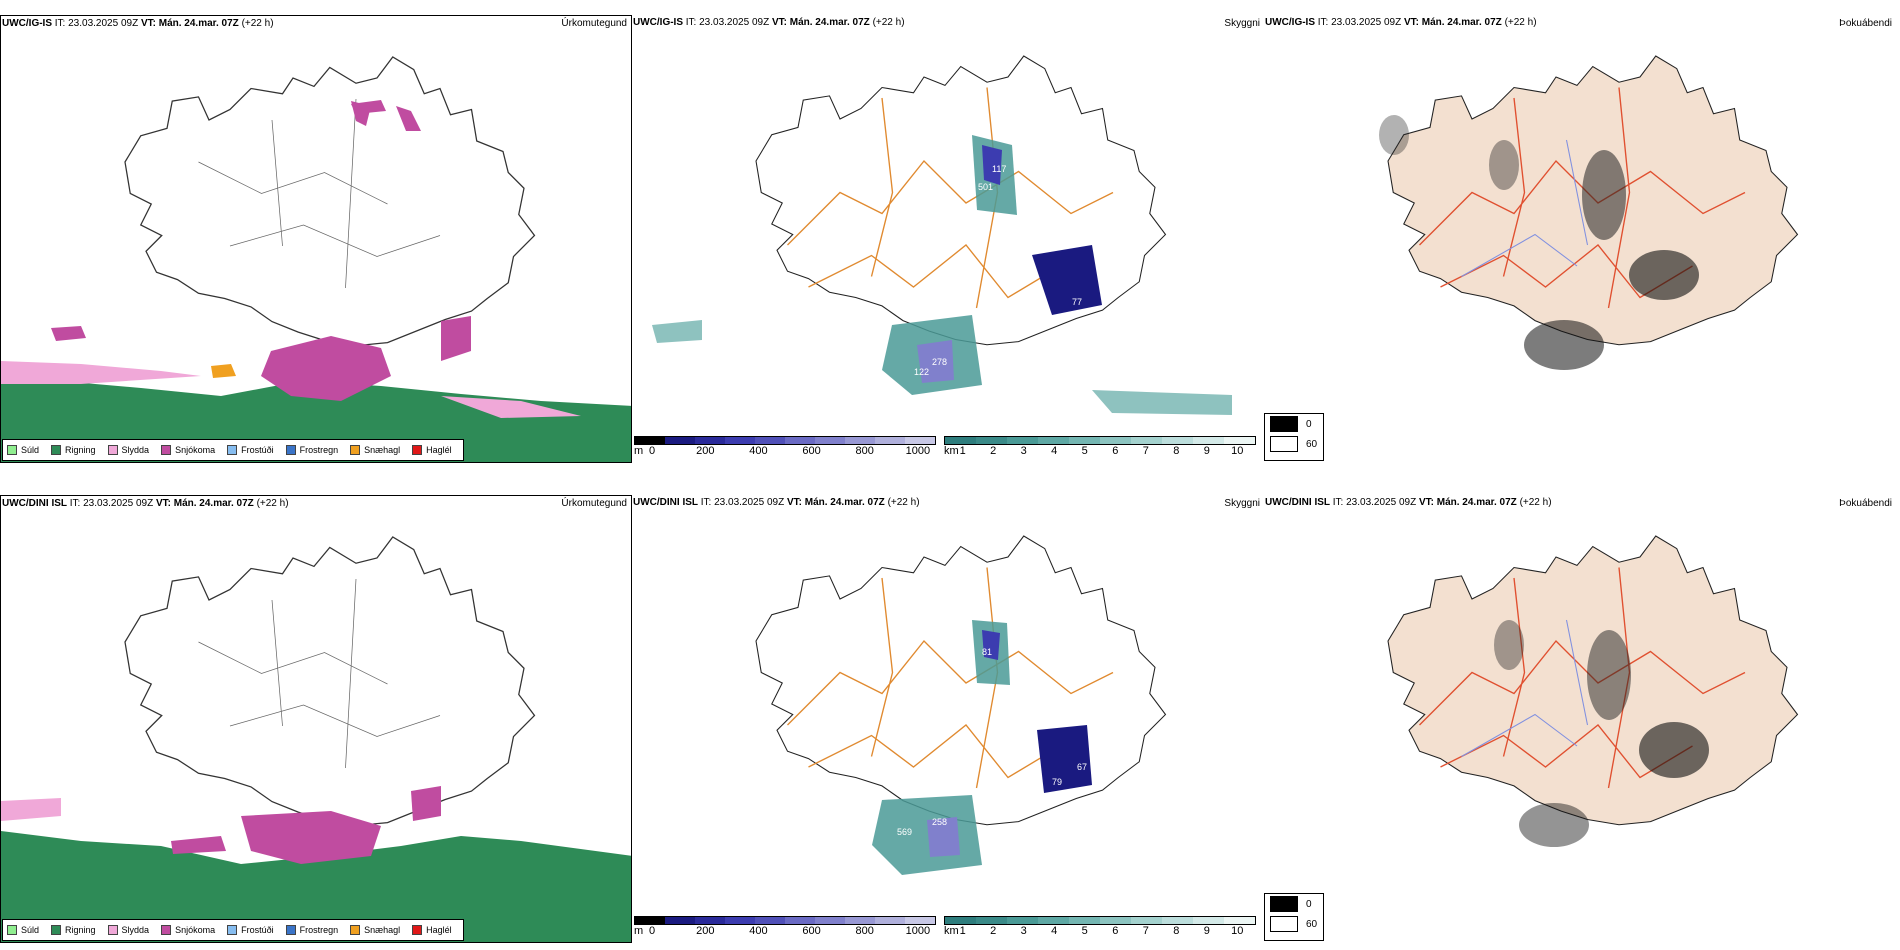  I want to click on fog-legend: 0 60, so click(1294, 437).